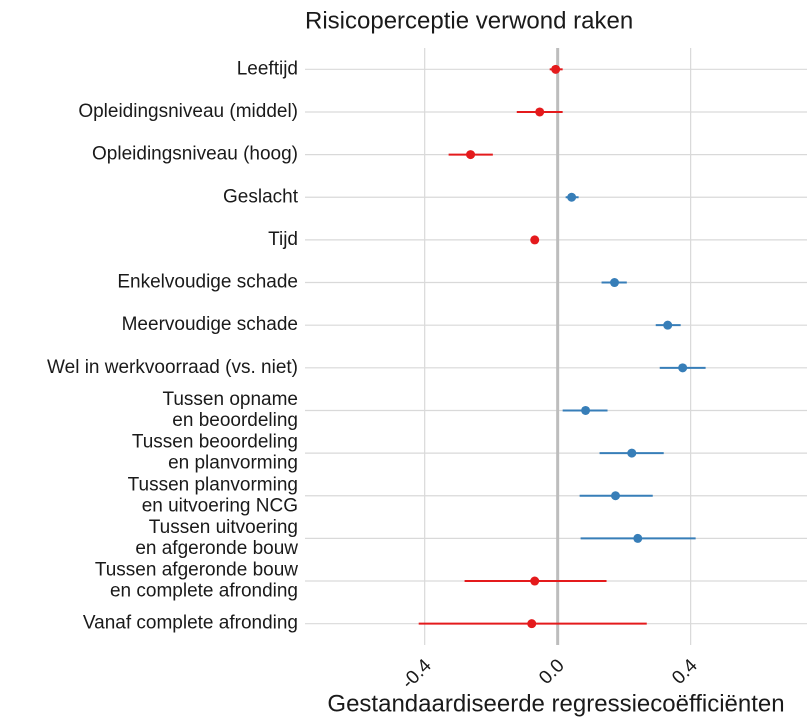 This screenshot has height=722, width=807. What do you see at coordinates (469, 20) in the screenshot?
I see `chart-title: Risicoperceptie verwond raken` at bounding box center [469, 20].